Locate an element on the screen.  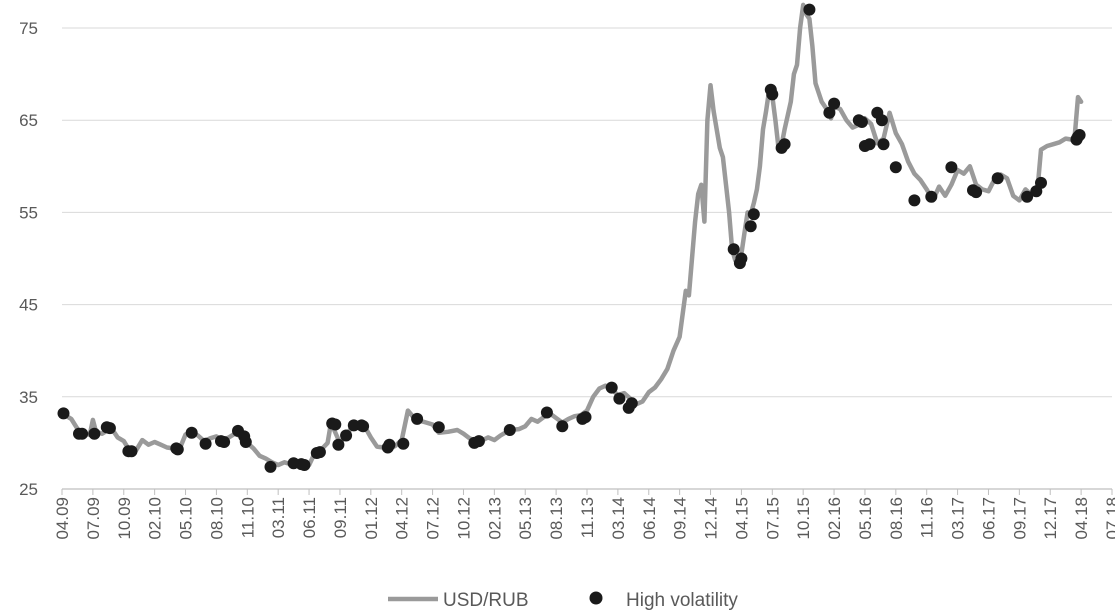
x-tick-label: 08.10 is located at coordinates (216, 518).